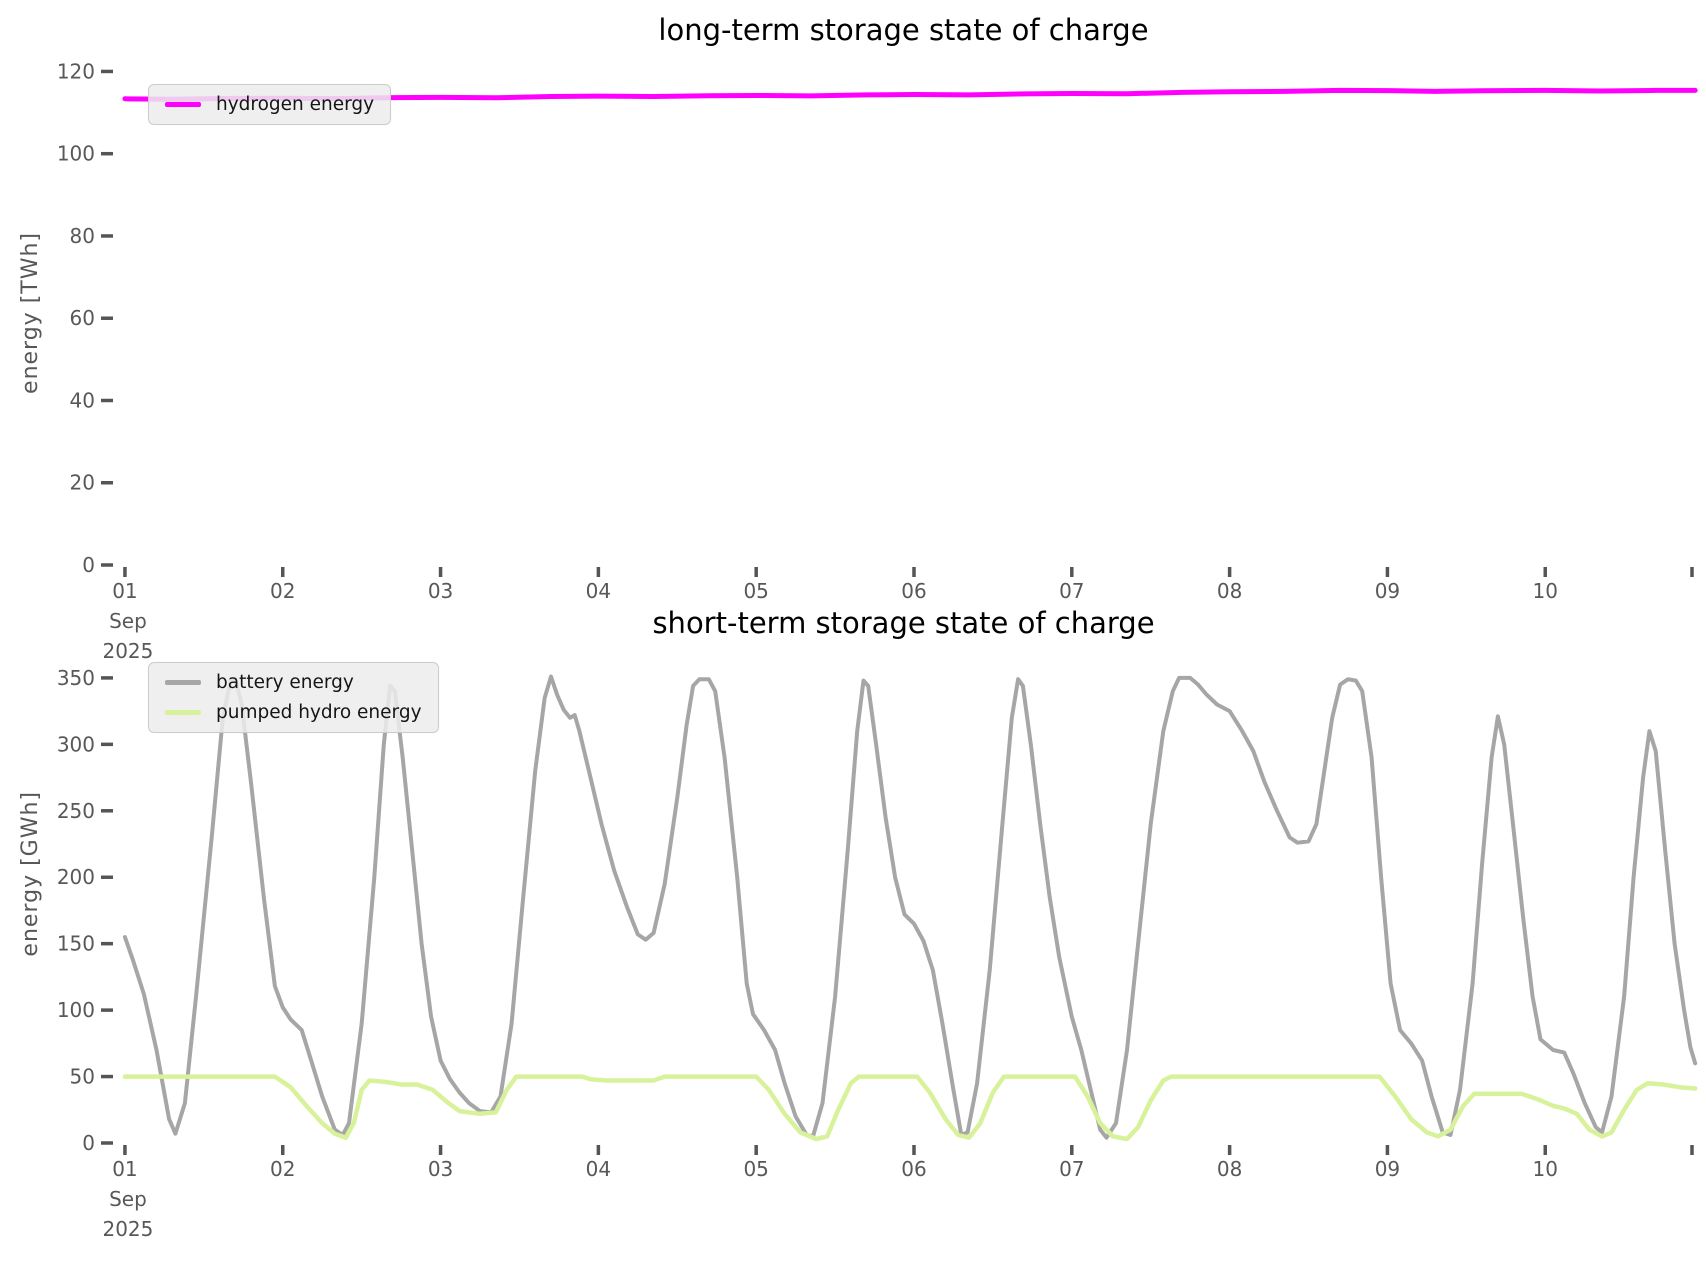 This screenshot has height=1277, width=1706. What do you see at coordinates (82, 236) in the screenshot?
I see `y-tick-label: 80` at bounding box center [82, 236].